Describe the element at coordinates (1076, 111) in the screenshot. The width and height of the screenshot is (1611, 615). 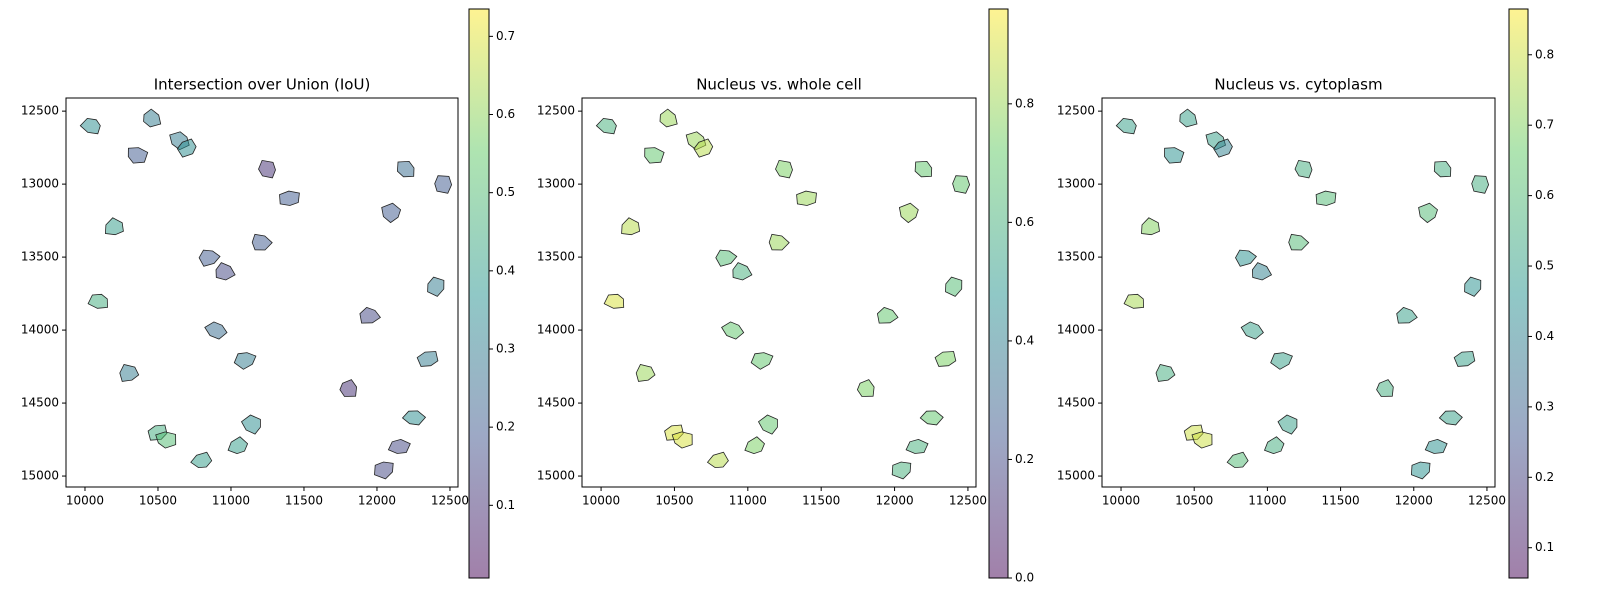
I see `y-tick-label: 12500` at that location.